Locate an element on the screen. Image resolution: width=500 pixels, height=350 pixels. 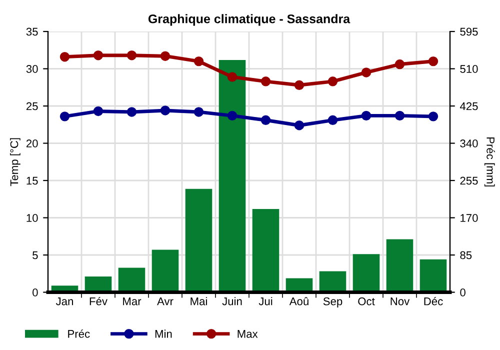
legend-label: Max is located at coordinates (248, 334).